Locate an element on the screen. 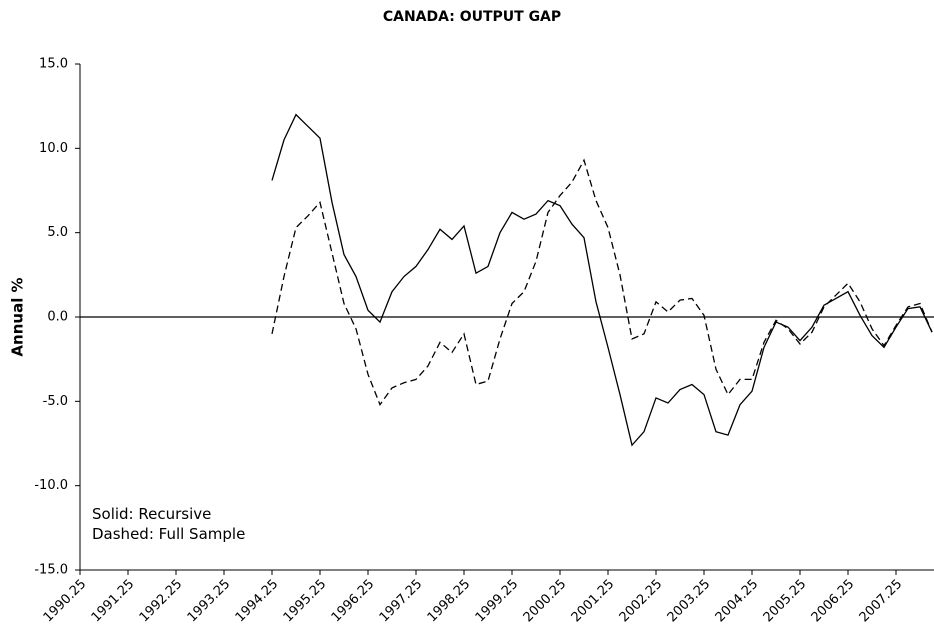 This screenshot has height=635, width=934. y-tick-label: -15.0 is located at coordinates (51, 570).